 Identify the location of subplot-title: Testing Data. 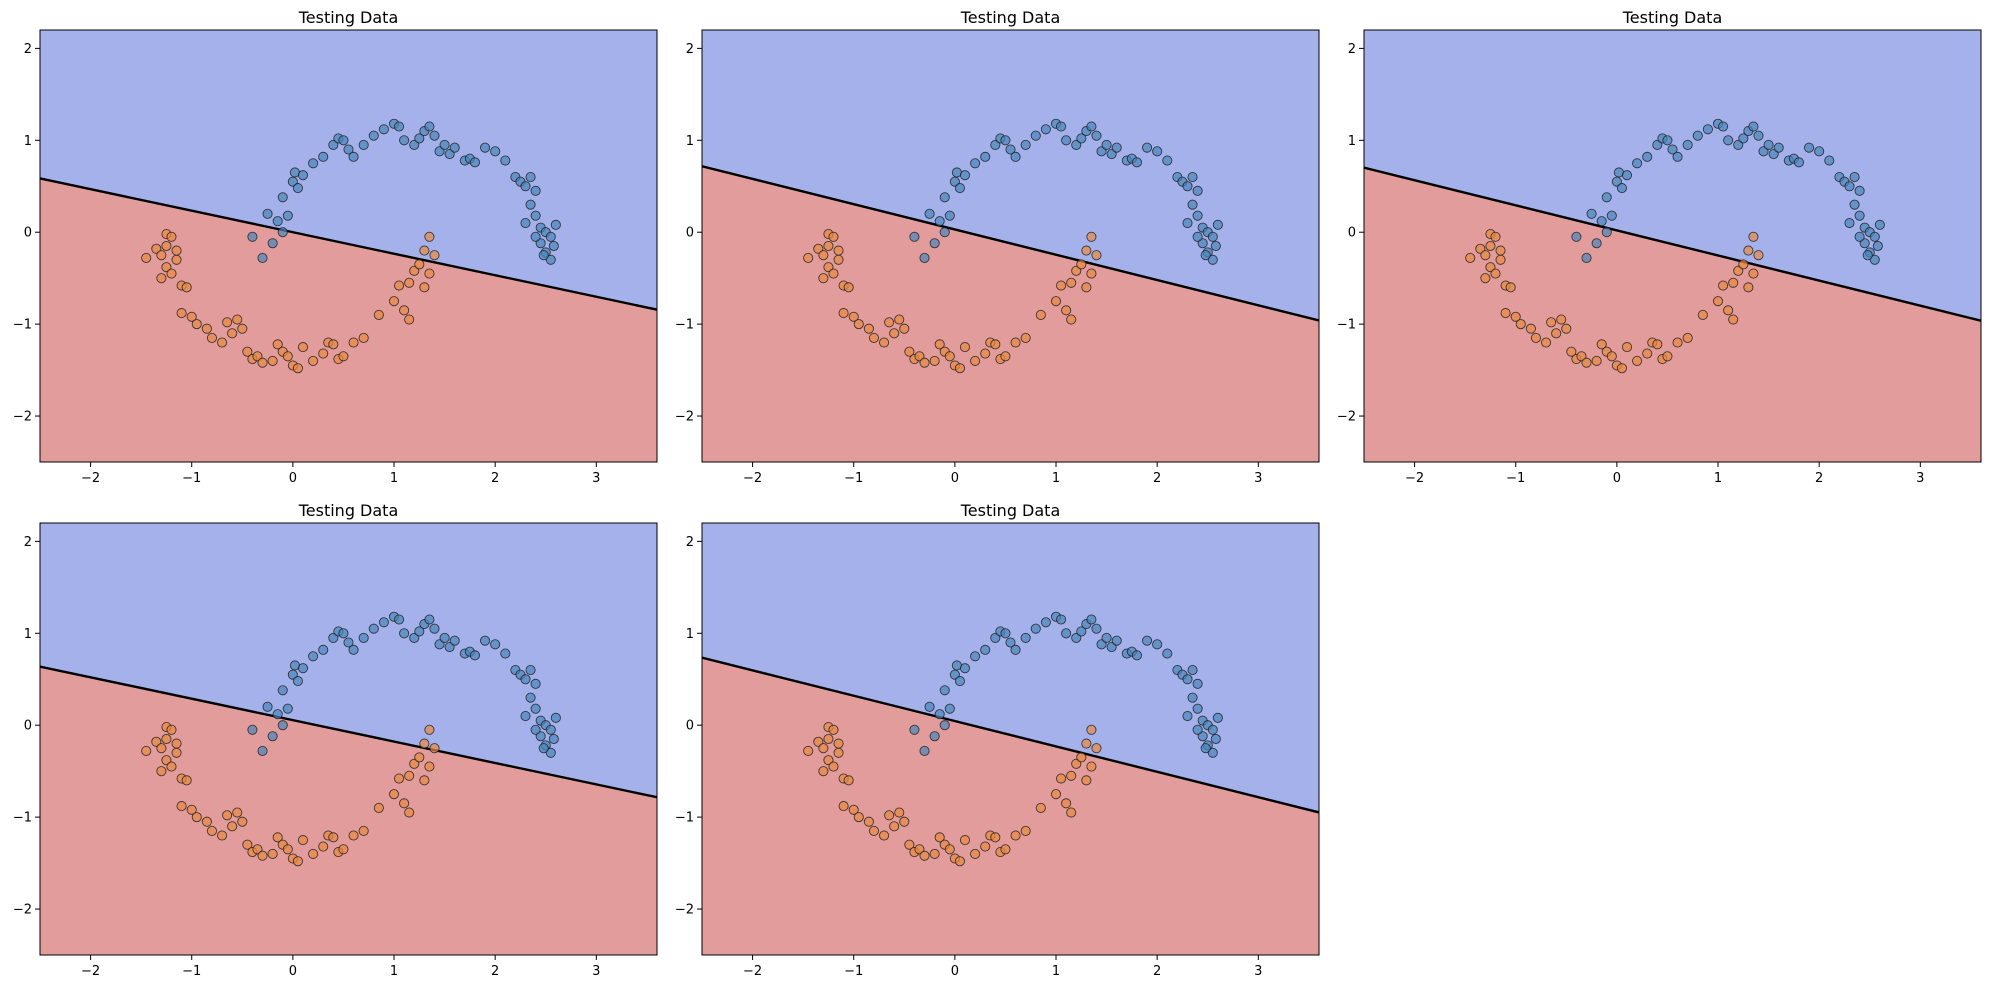
(1010, 17).